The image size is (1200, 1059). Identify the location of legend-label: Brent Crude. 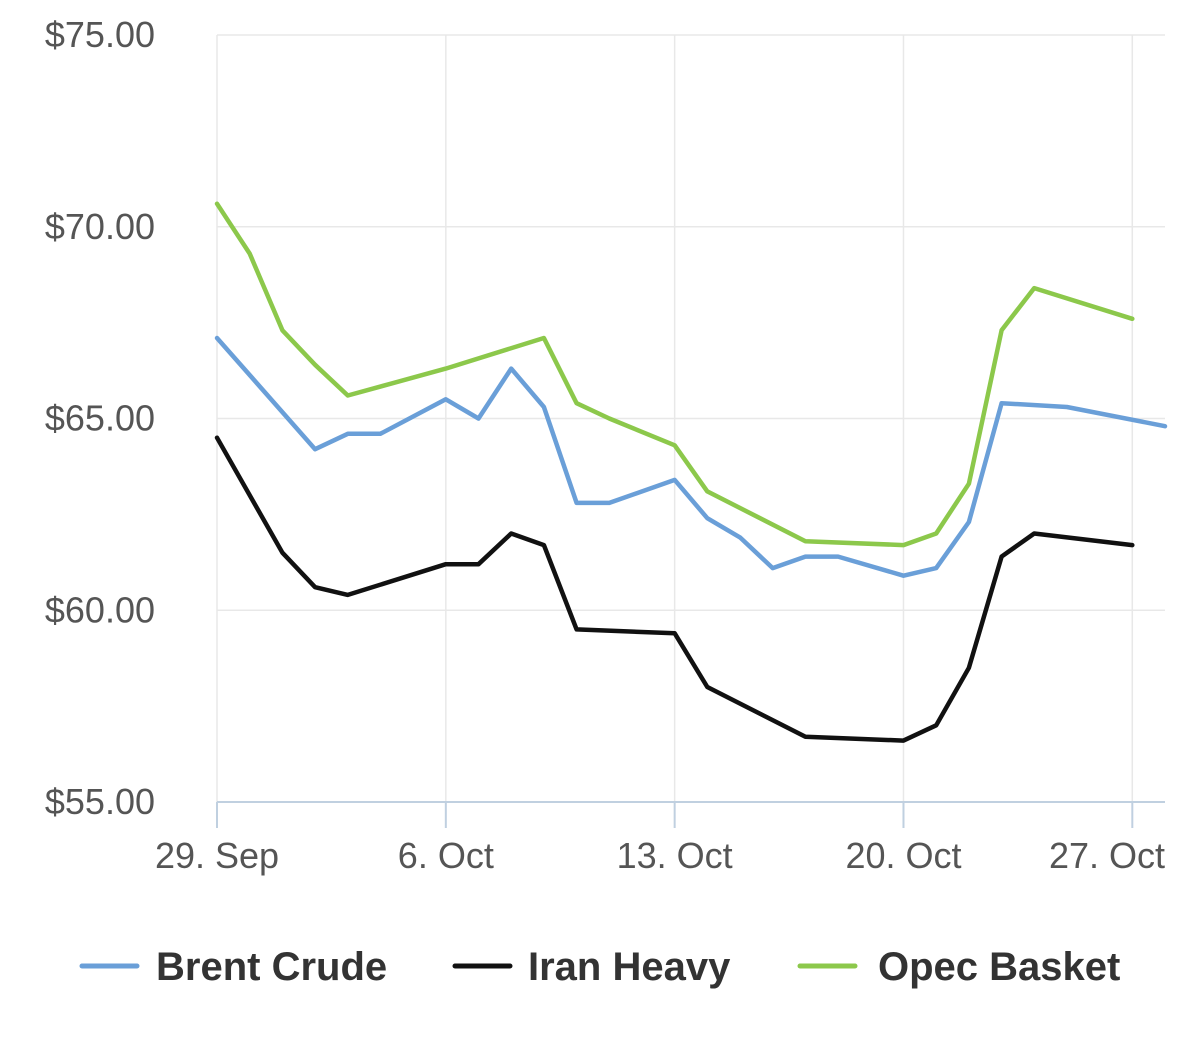
(271, 967).